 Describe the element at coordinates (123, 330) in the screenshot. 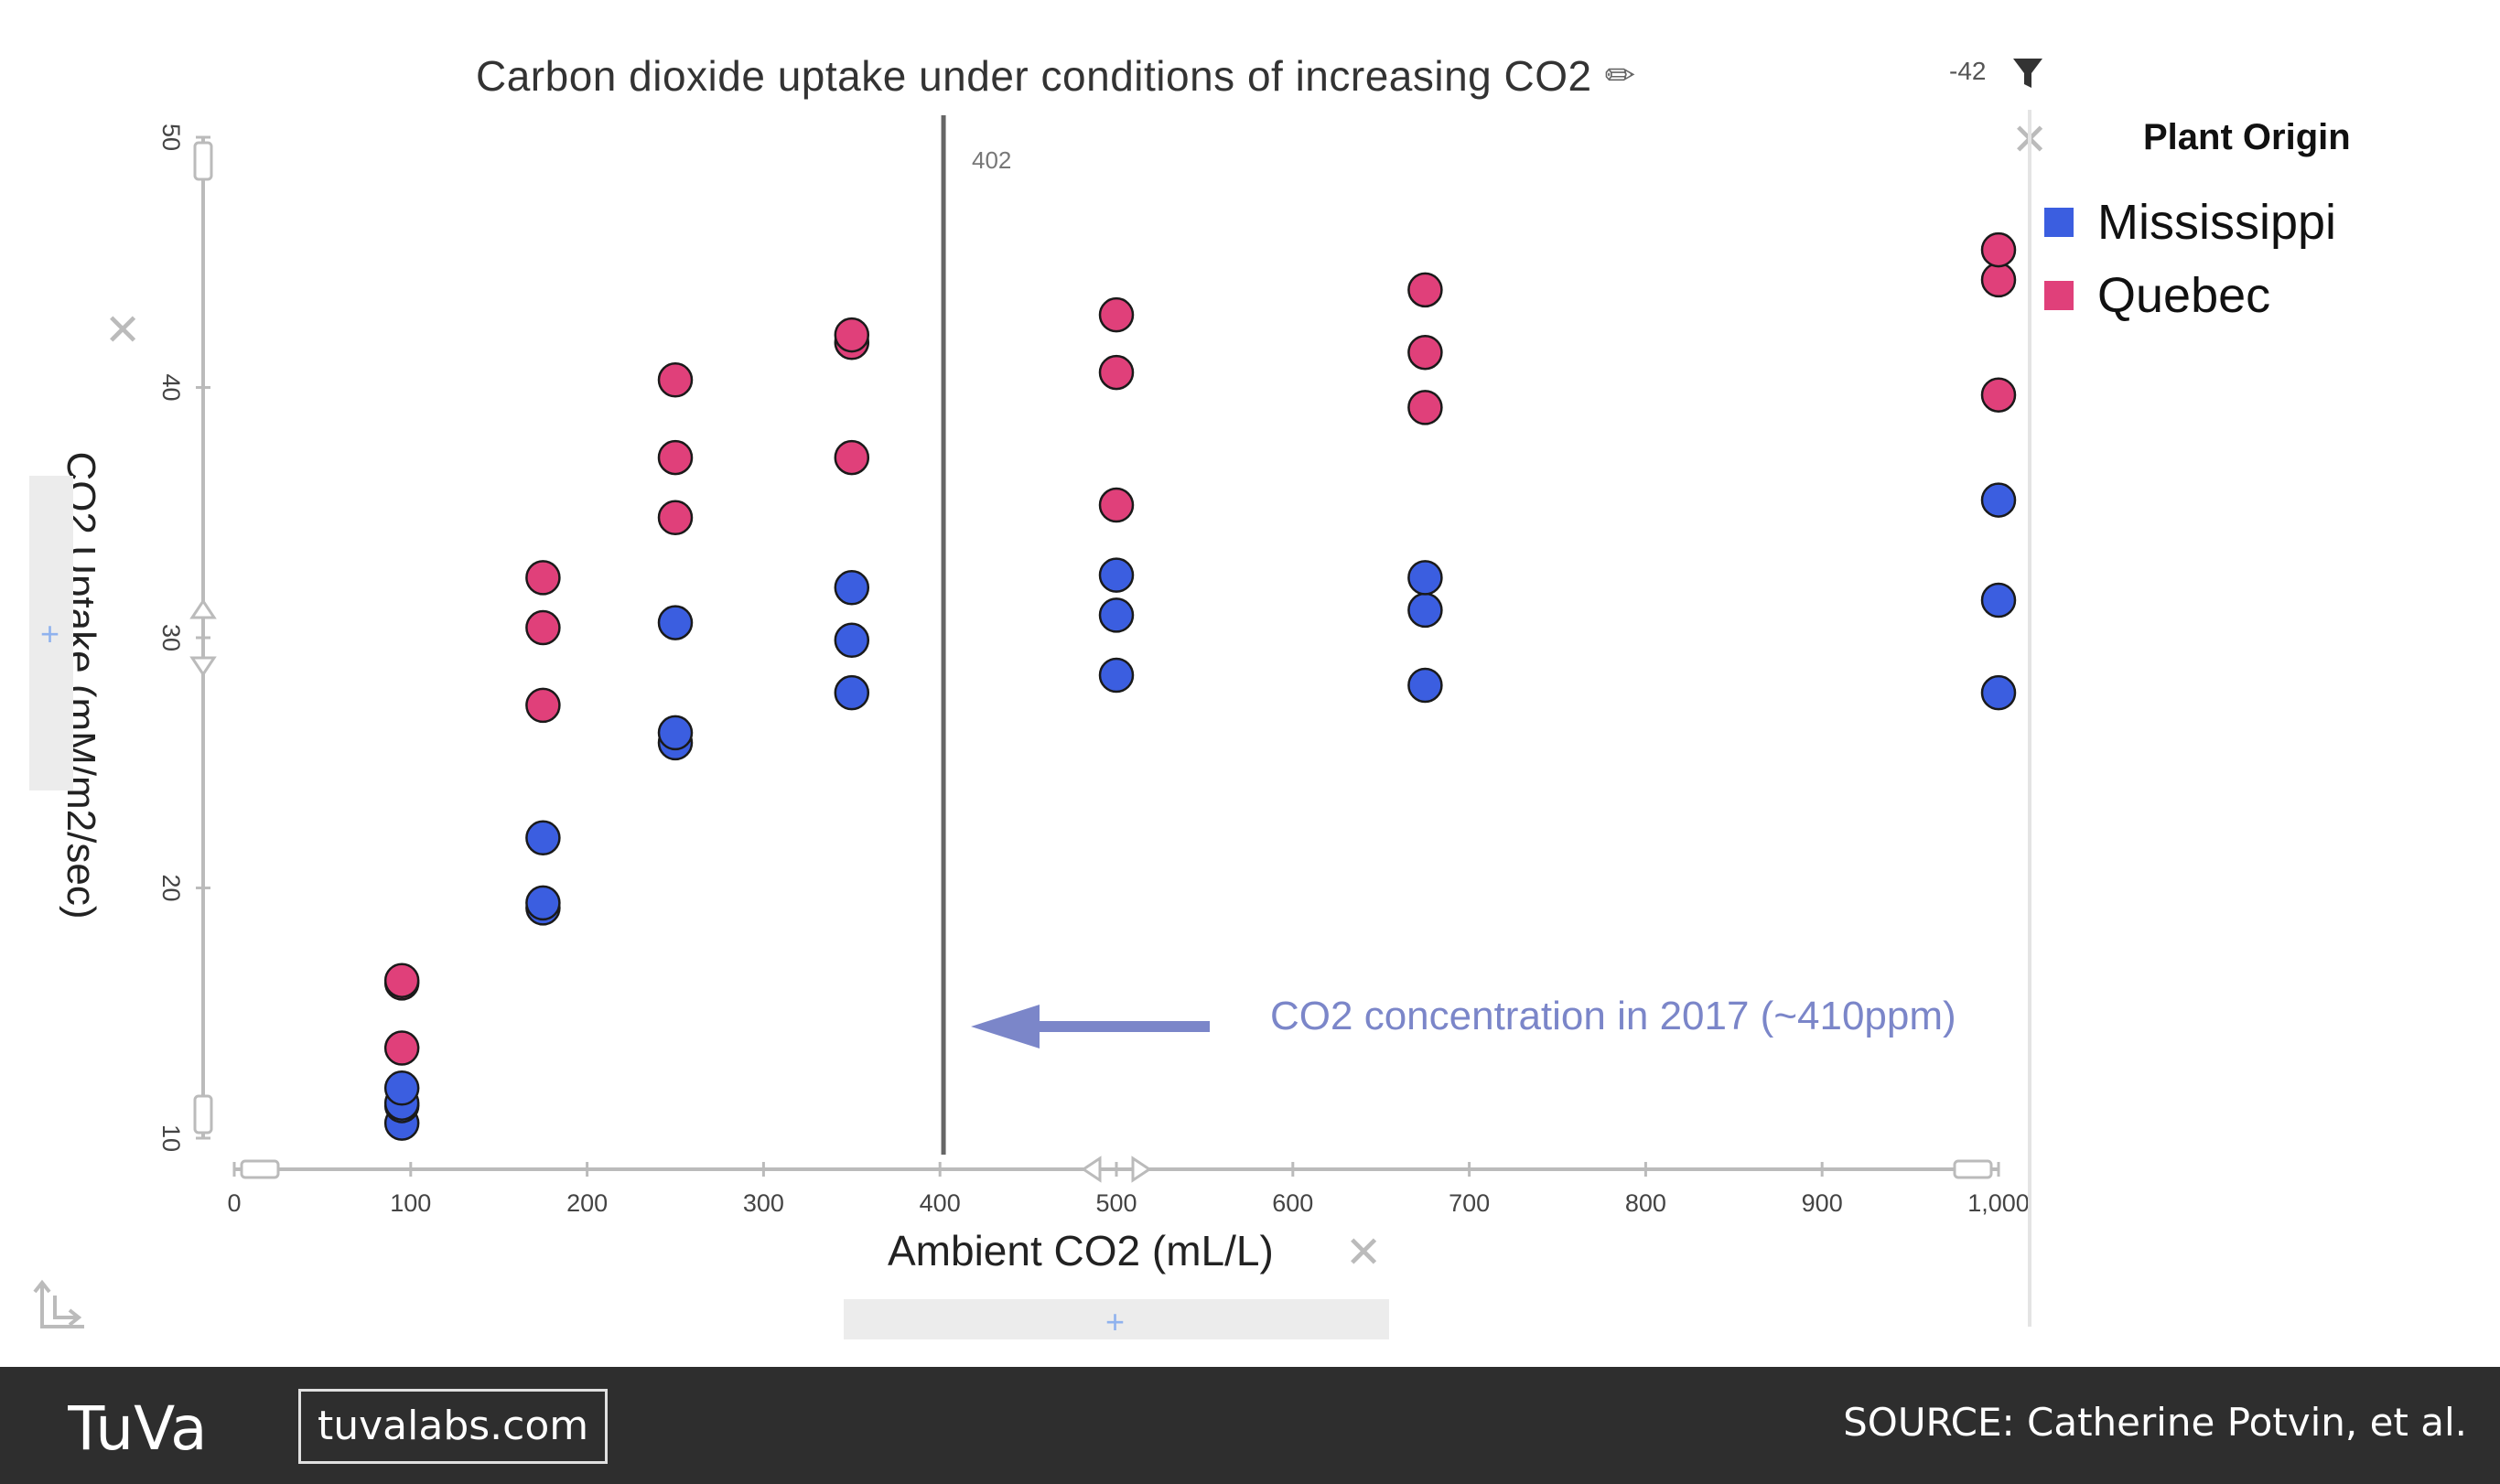

I see `remove-y-axis-close-icon: ✕` at that location.